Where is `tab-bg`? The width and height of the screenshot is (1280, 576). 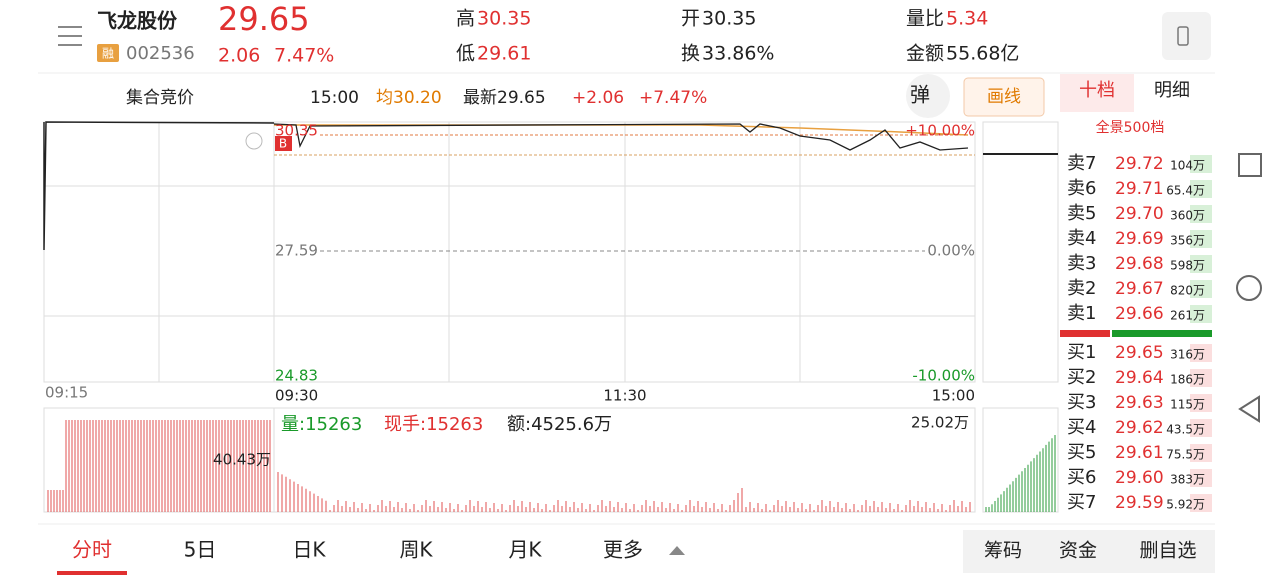
tab-bg is located at coordinates (1097, 93).